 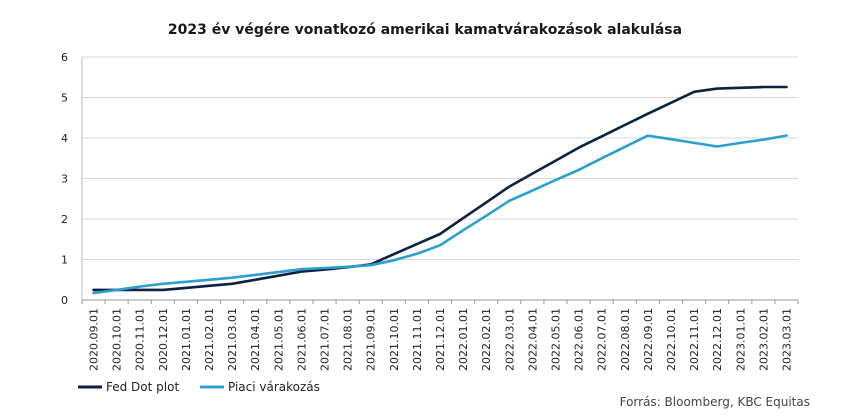 I want to click on x-tick-label: 2023.01.01, so click(x=740, y=339).